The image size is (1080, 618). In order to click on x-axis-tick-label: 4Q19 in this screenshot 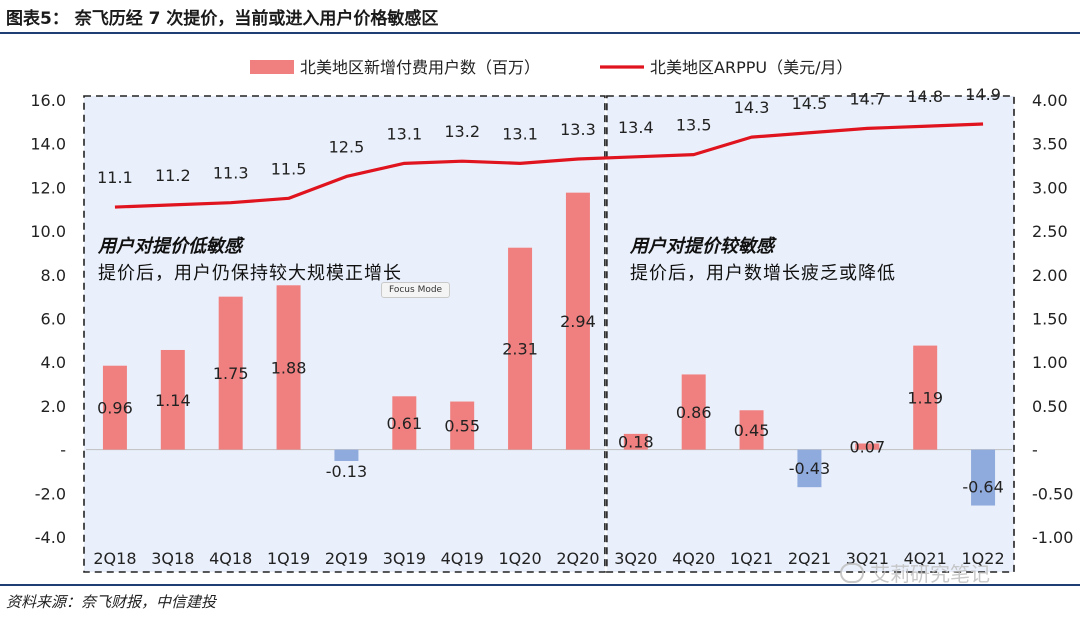, I will do `click(462, 558)`.